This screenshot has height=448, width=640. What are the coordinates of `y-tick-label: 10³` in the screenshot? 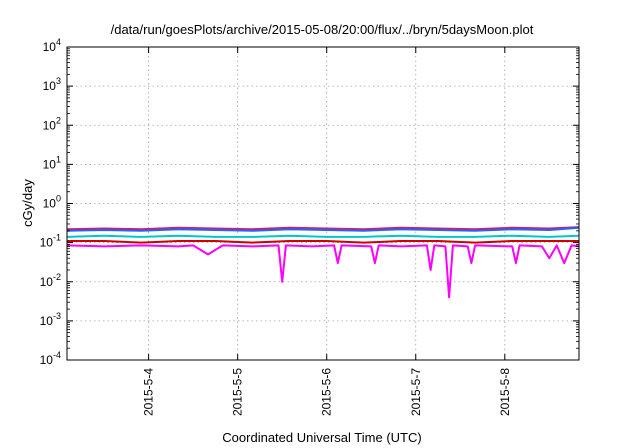 It's located at (52, 84).